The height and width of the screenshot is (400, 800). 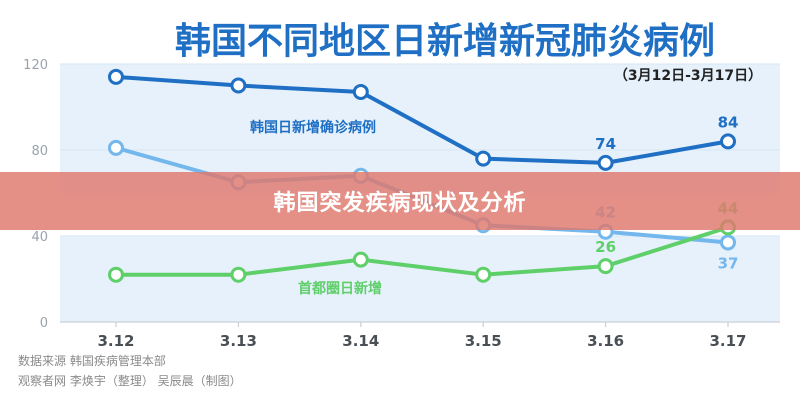 What do you see at coordinates (360, 341) in the screenshot?
I see `x-tick-label: 3.14` at bounding box center [360, 341].